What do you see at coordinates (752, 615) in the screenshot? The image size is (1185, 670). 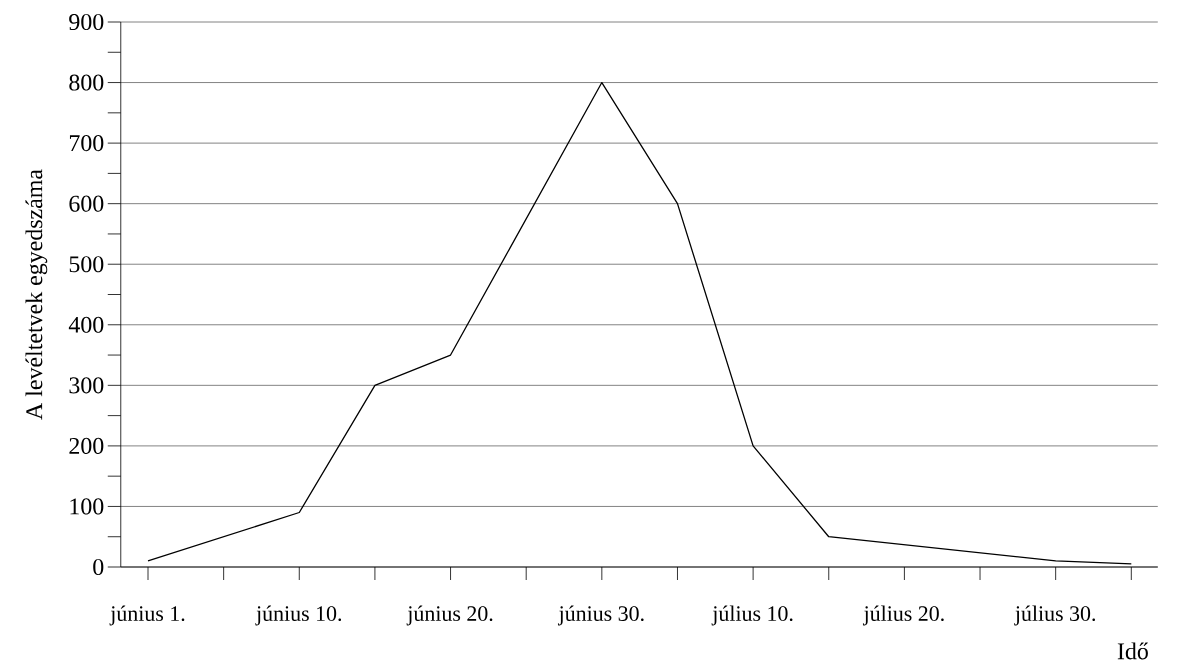 I see `x-tick-label: július 10.` at bounding box center [752, 615].